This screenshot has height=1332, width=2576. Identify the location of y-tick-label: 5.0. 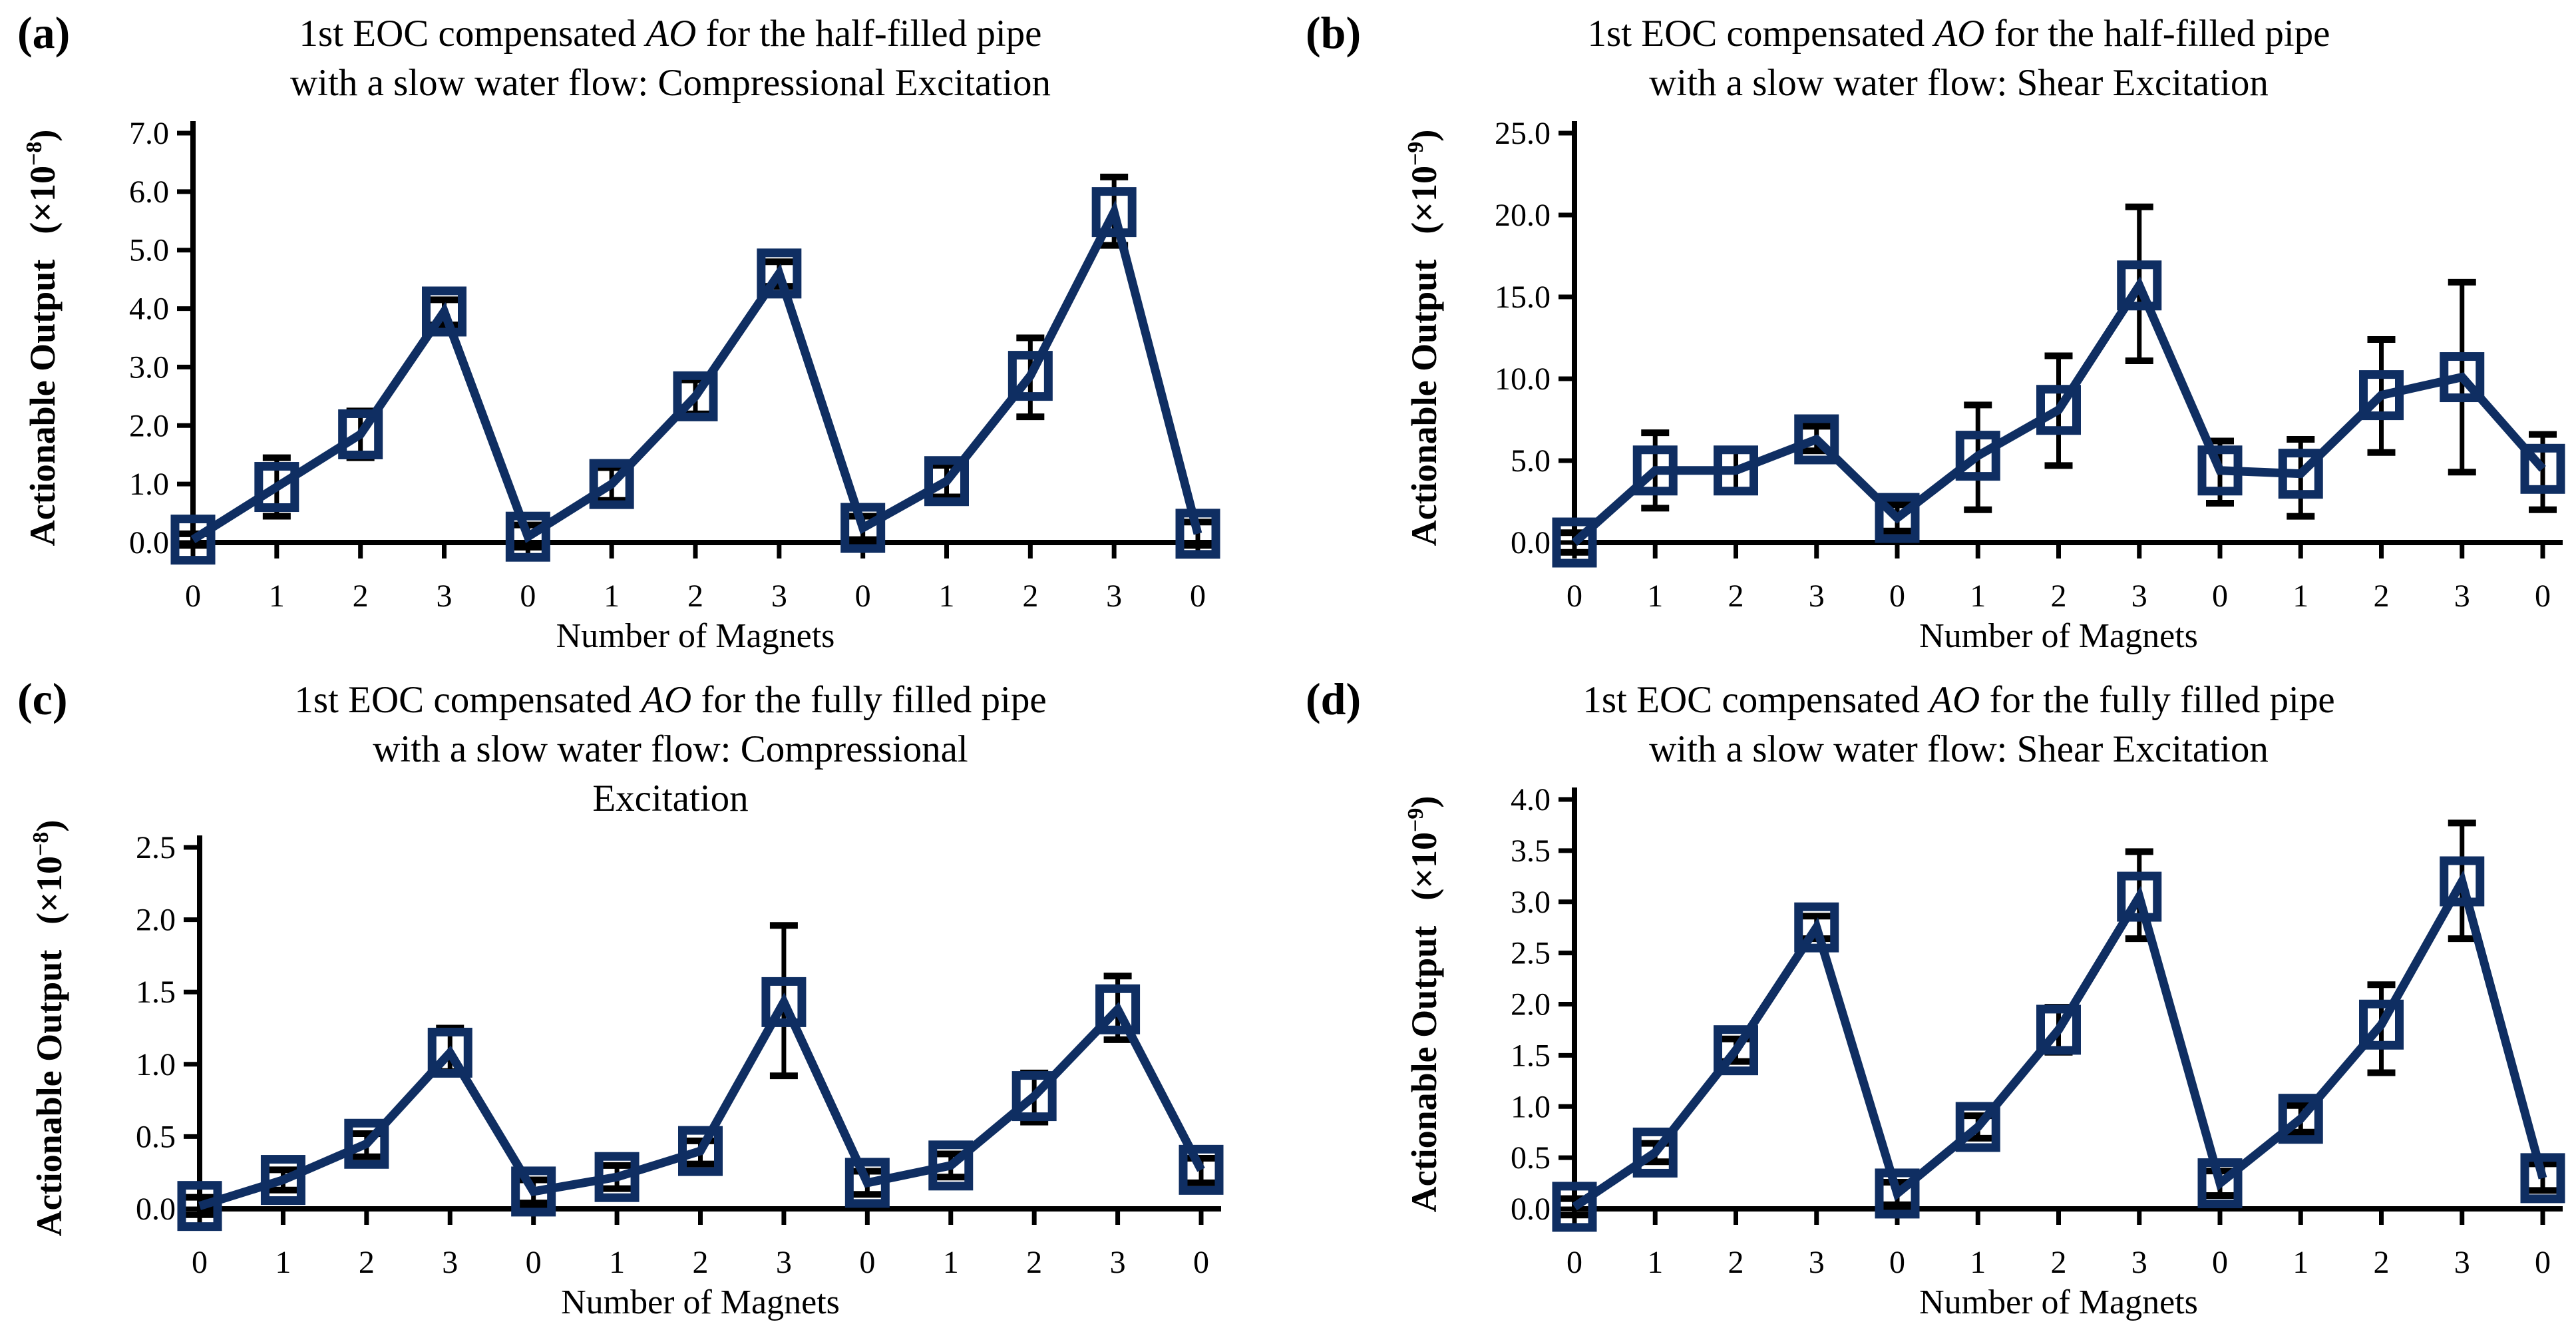
(1531, 461).